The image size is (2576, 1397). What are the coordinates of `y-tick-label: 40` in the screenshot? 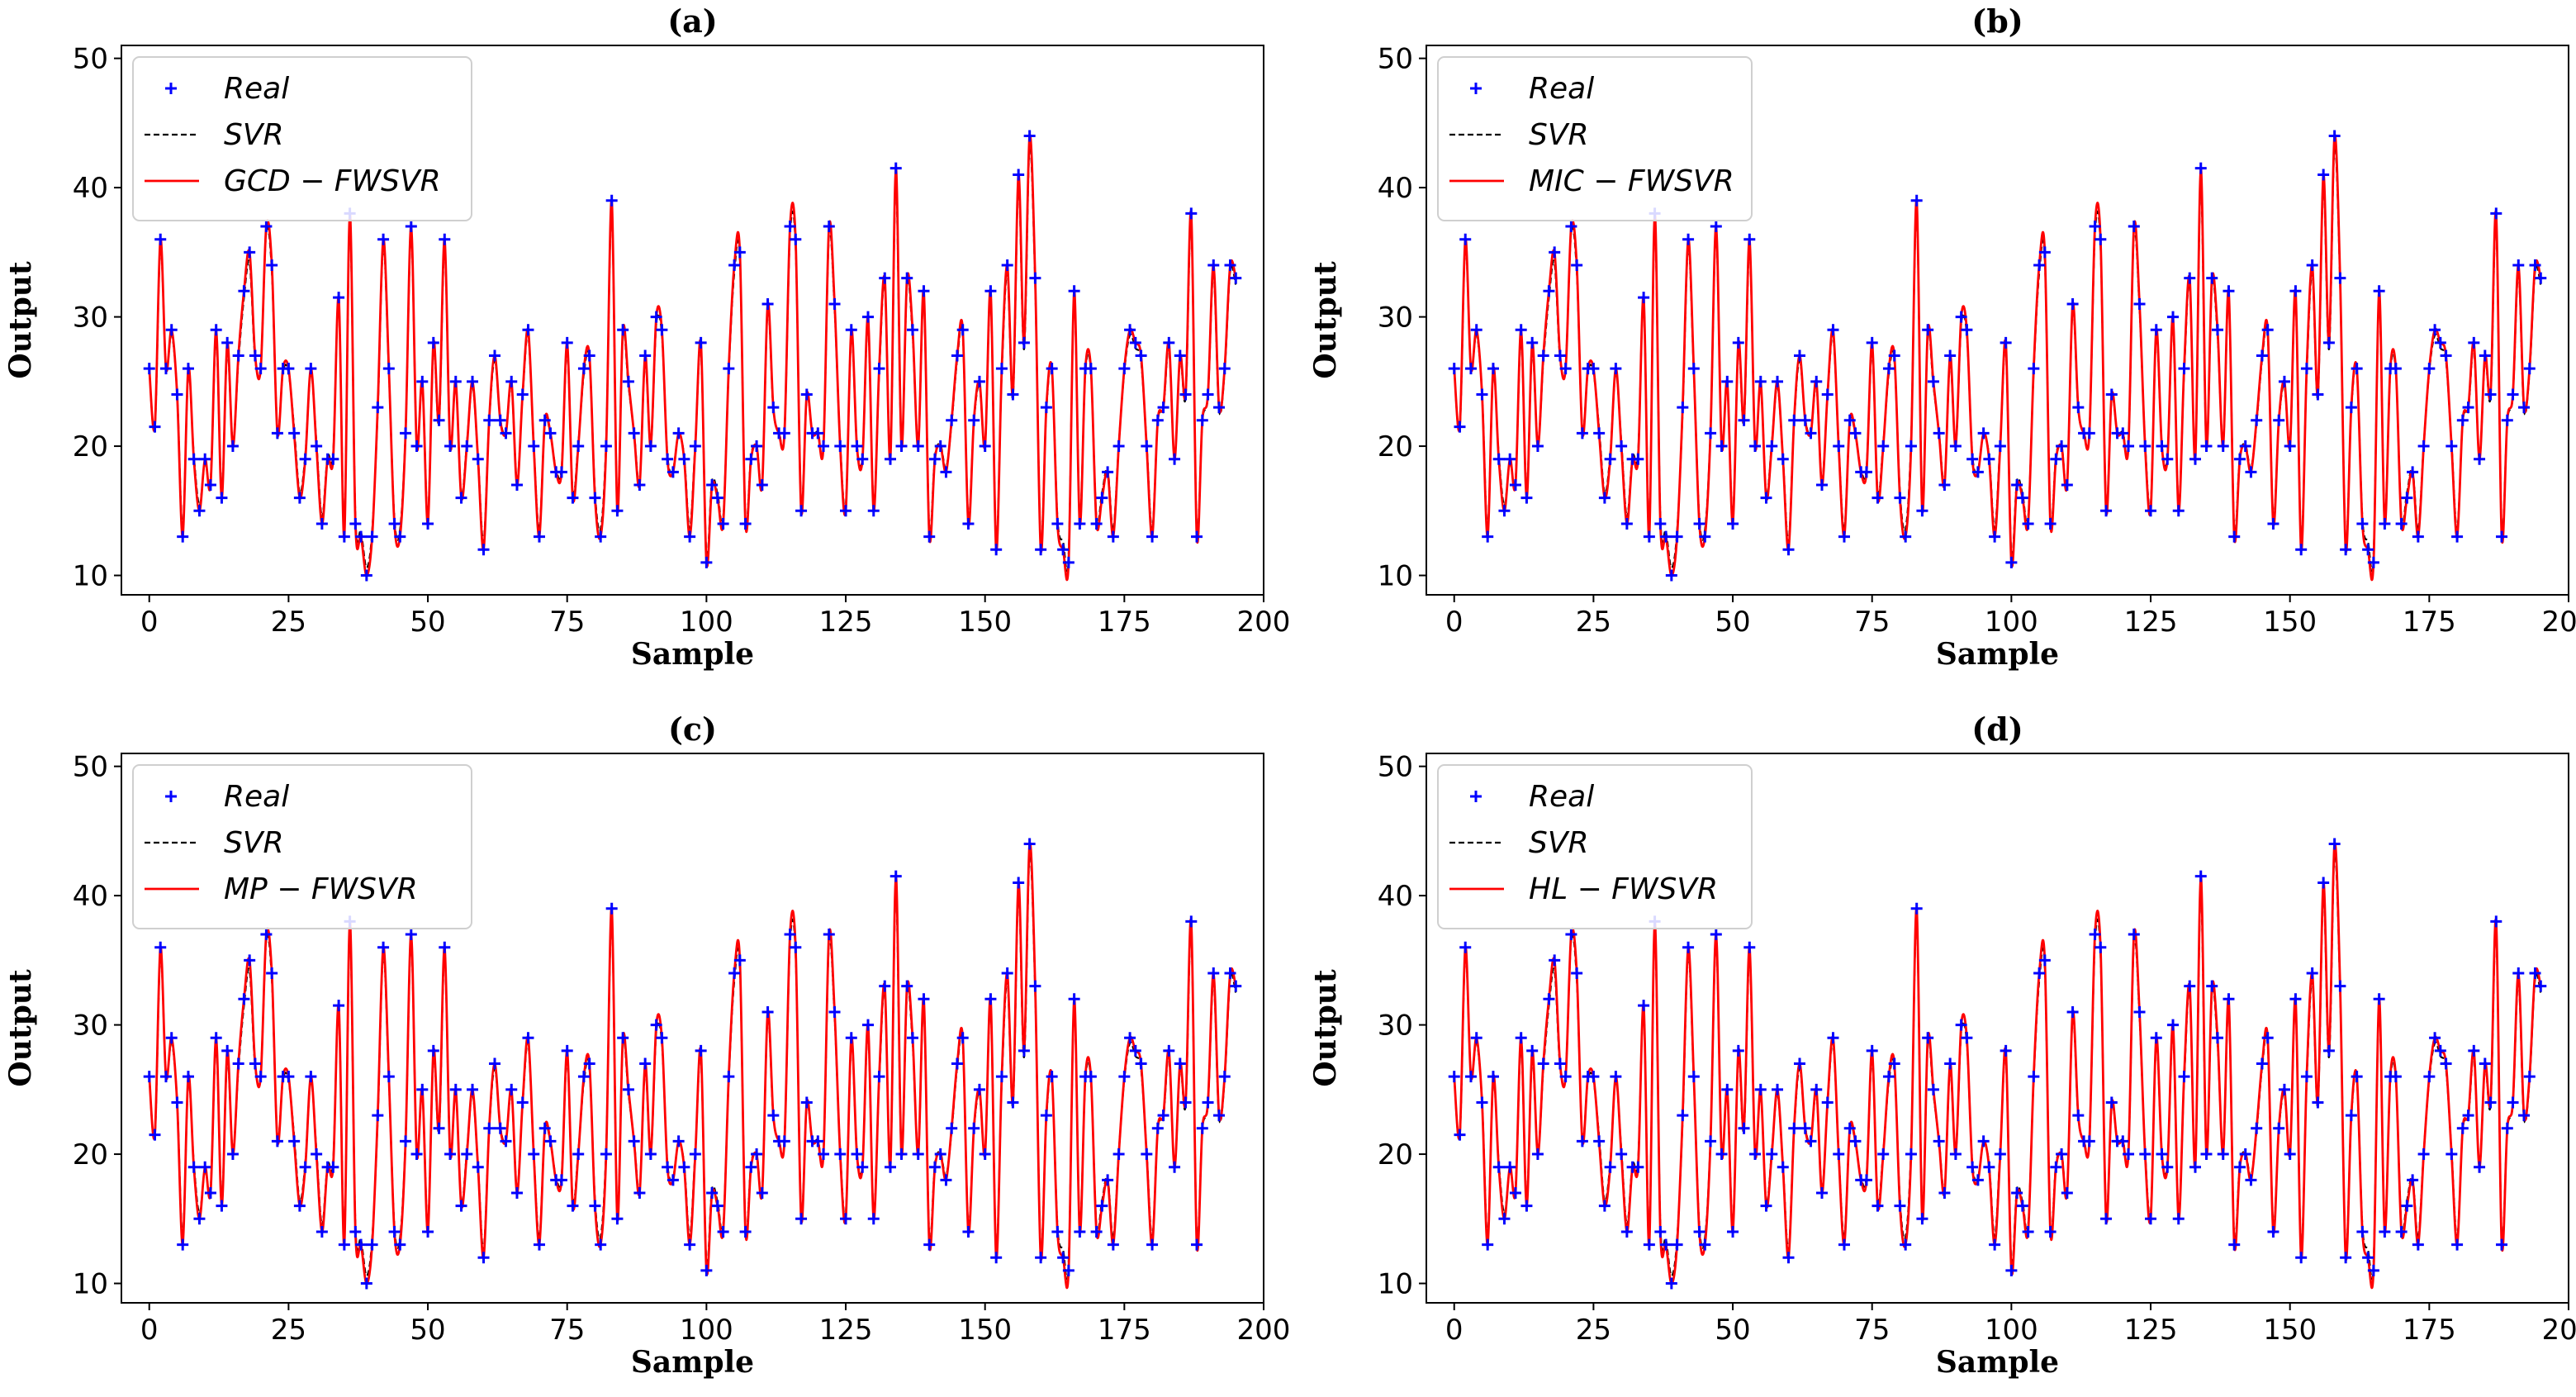 It's located at (1395, 896).